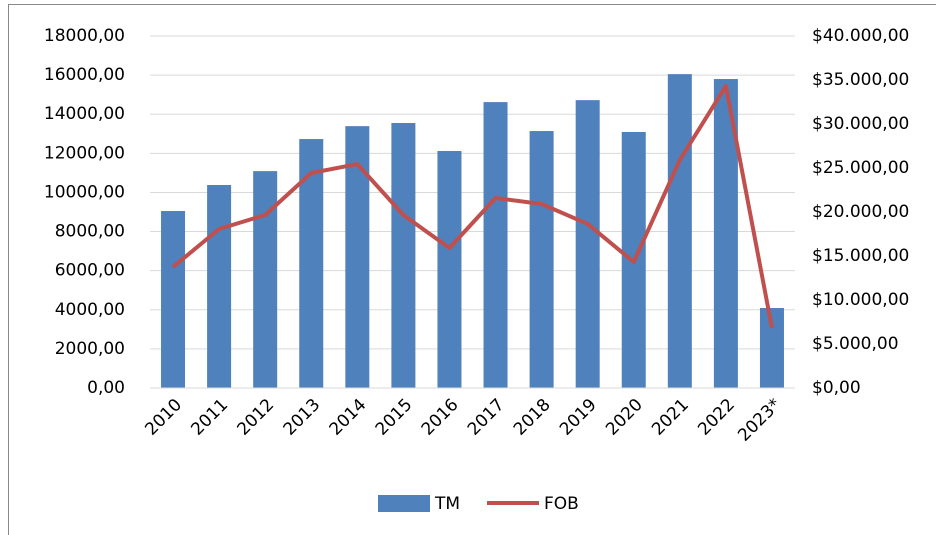 The height and width of the screenshot is (535, 936). Describe the element at coordinates (860, 36) in the screenshot. I see `y2-tick-label: $40.000,00` at that location.